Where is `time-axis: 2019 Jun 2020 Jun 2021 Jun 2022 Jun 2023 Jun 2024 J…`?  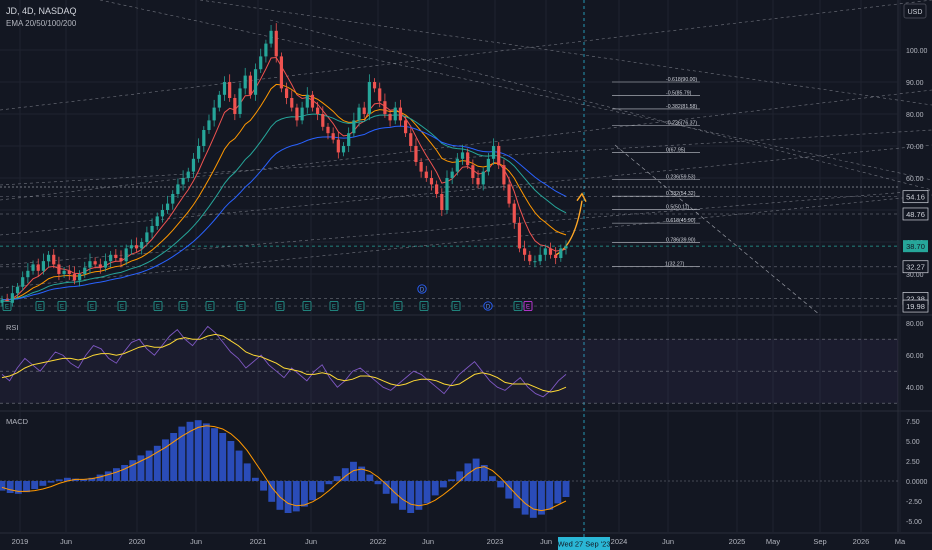 time-axis: 2019 Jun 2020 Jun 2021 Jun 2022 Jun 2023 Jun 2024 J… is located at coordinates (466, 539).